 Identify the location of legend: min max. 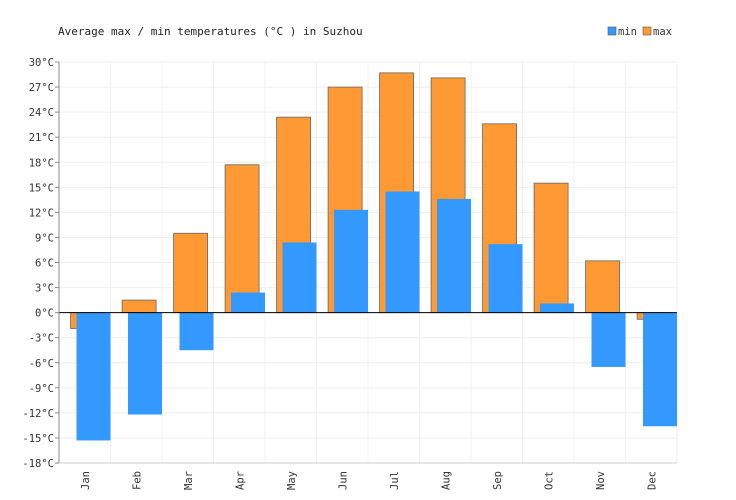
(639, 32).